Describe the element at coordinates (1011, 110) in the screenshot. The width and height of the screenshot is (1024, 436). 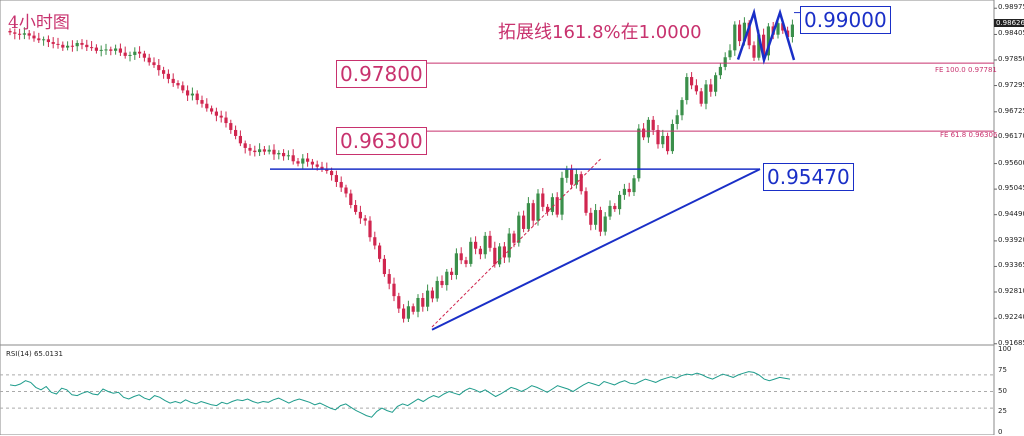
I see `price-tick-label: 0.96725` at that location.